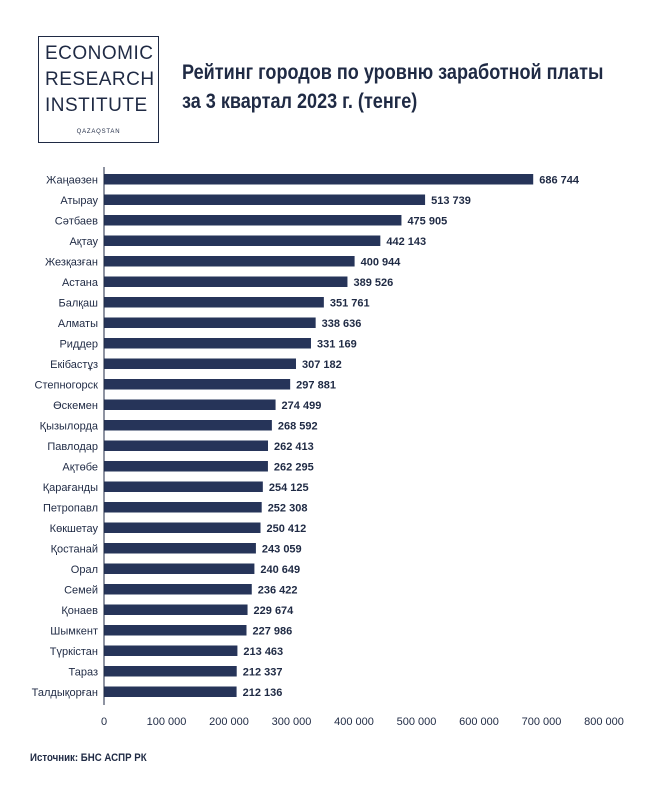 This screenshot has width=649, height=800. What do you see at coordinates (381, 262) in the screenshot?
I see `value-label: 400 944` at bounding box center [381, 262].